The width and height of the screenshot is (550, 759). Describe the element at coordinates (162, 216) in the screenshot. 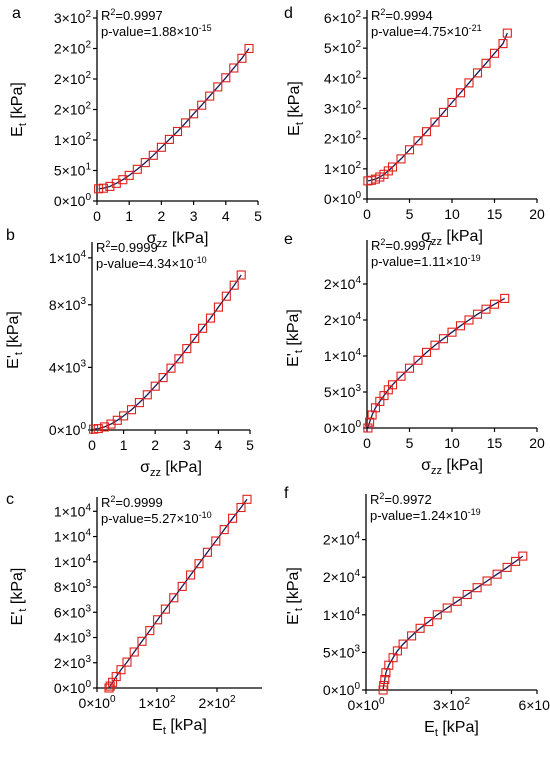

I see `x-tick-label: 2` at that location.